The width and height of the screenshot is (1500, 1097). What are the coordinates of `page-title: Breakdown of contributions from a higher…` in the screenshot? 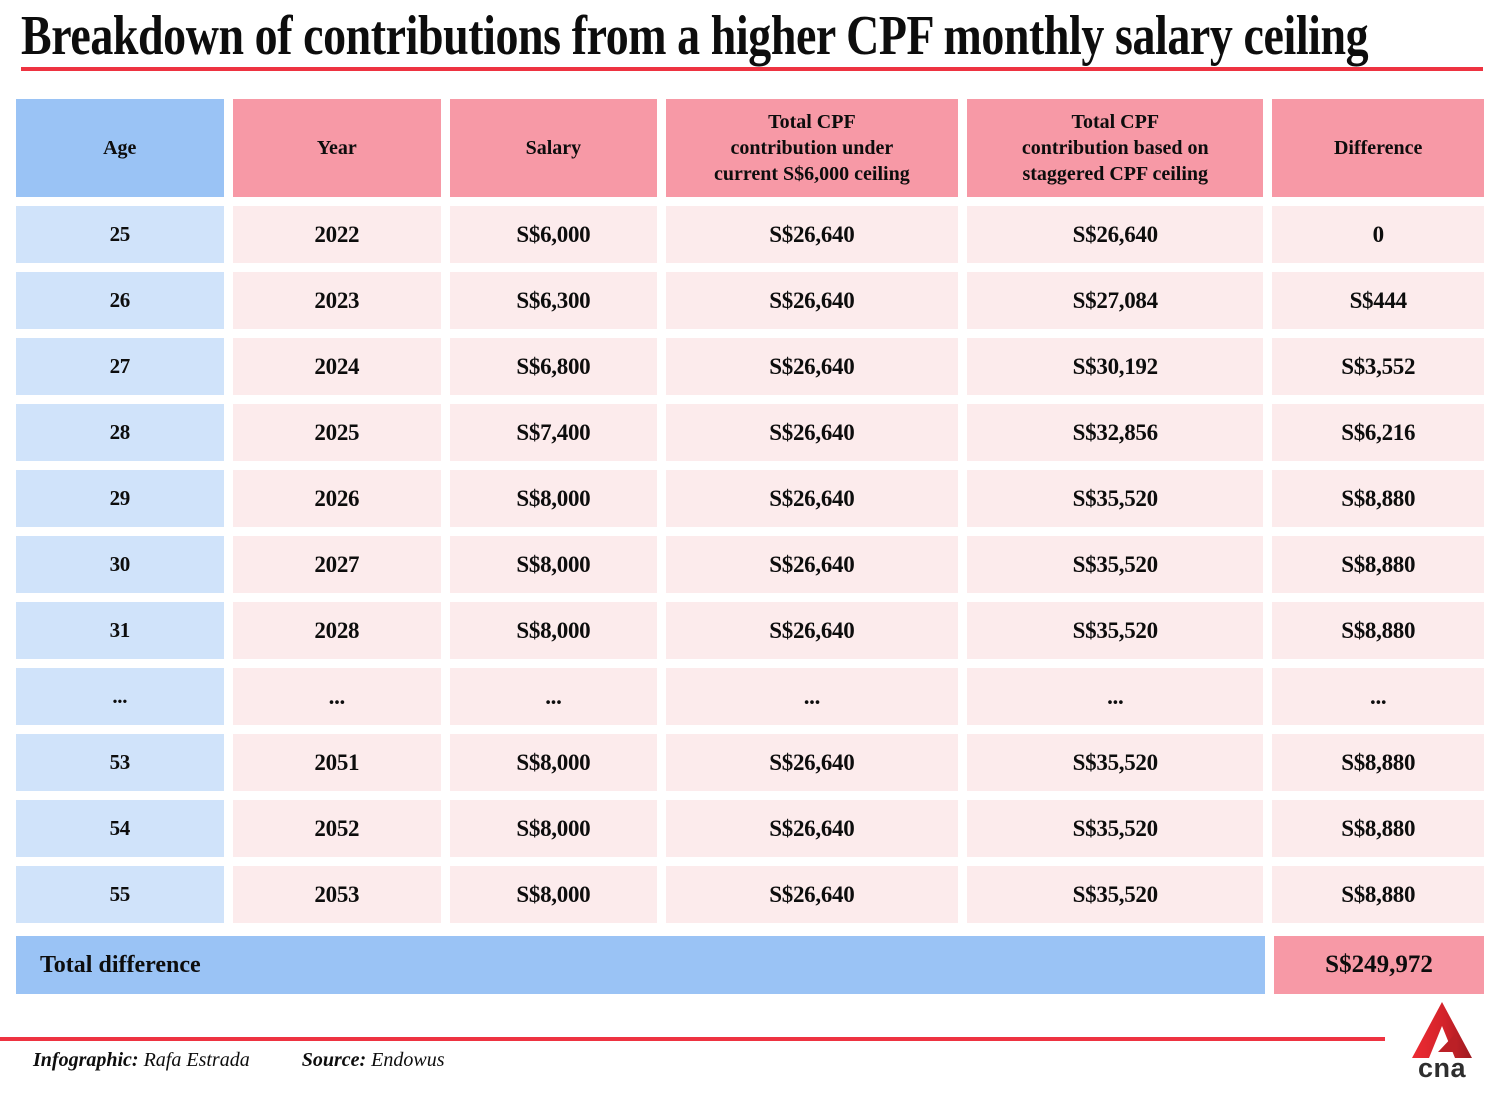 It's located at (695, 36).